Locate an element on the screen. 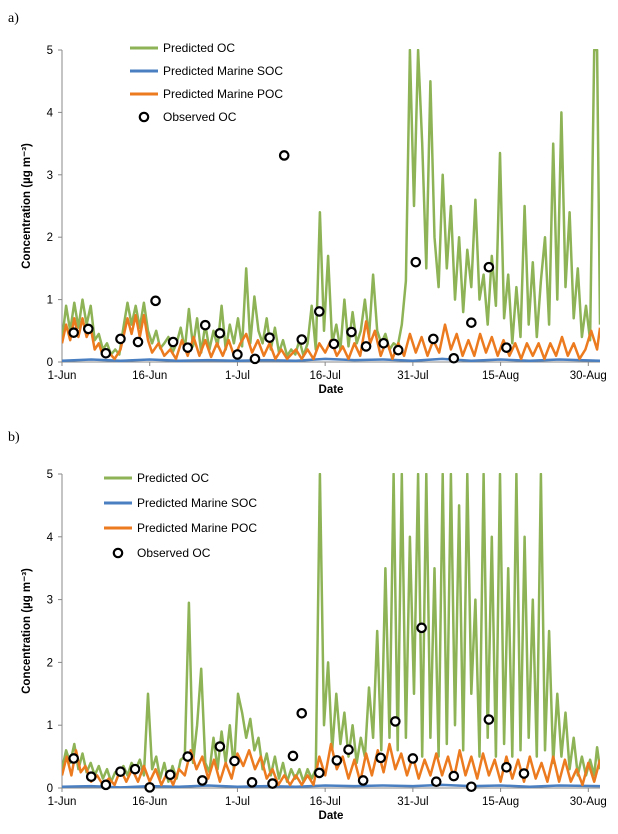 Image resolution: width=618 pixels, height=834 pixels. y-tick-label: 1 is located at coordinates (50, 301).